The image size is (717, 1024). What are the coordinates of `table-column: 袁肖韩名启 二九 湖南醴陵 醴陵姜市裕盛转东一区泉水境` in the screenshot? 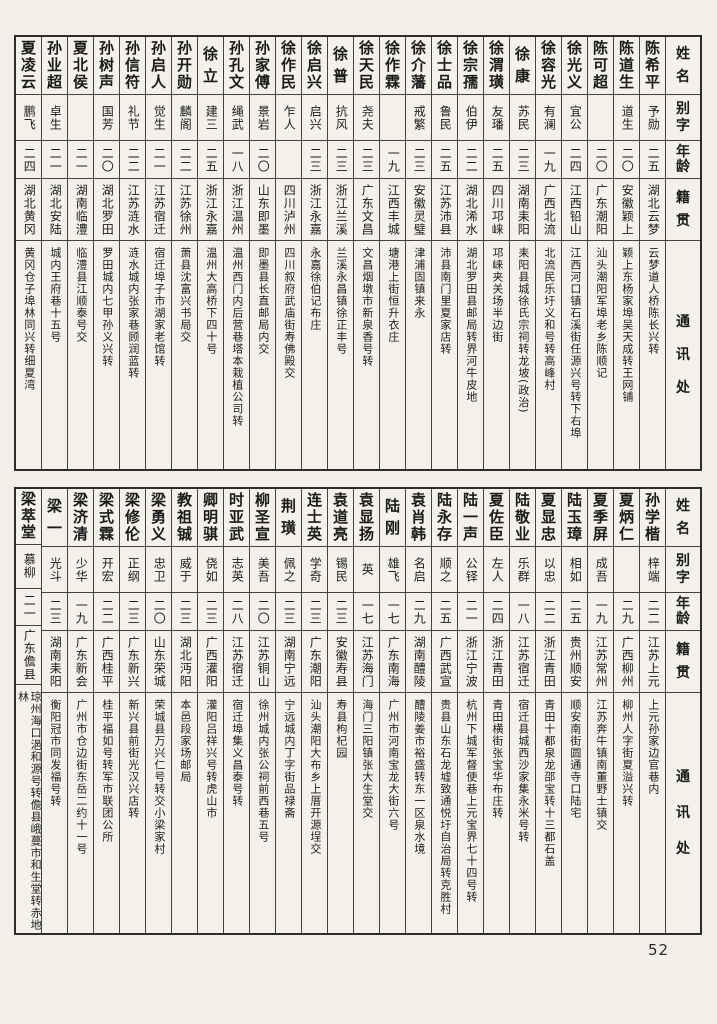 It's located at (418, 711).